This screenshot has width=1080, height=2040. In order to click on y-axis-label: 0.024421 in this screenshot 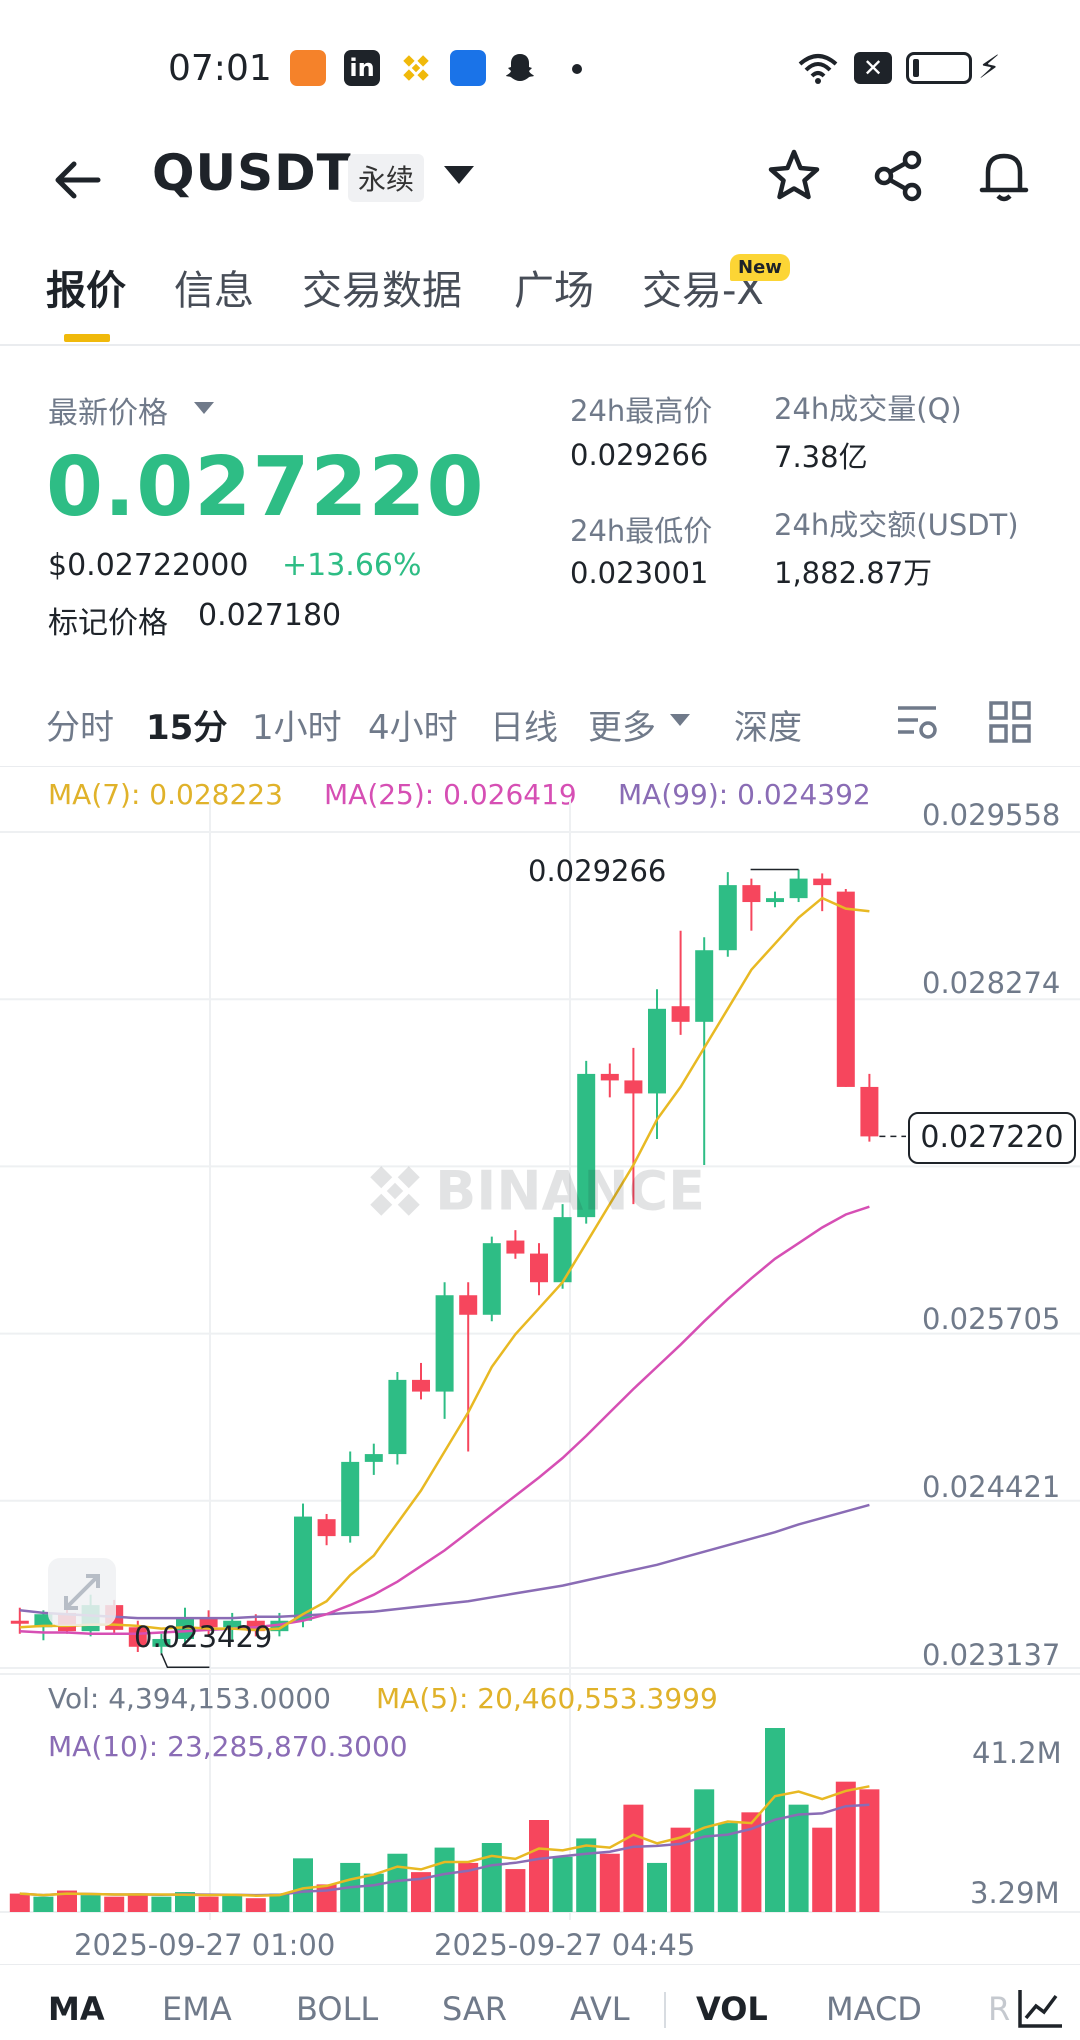, I will do `click(991, 1487)`.